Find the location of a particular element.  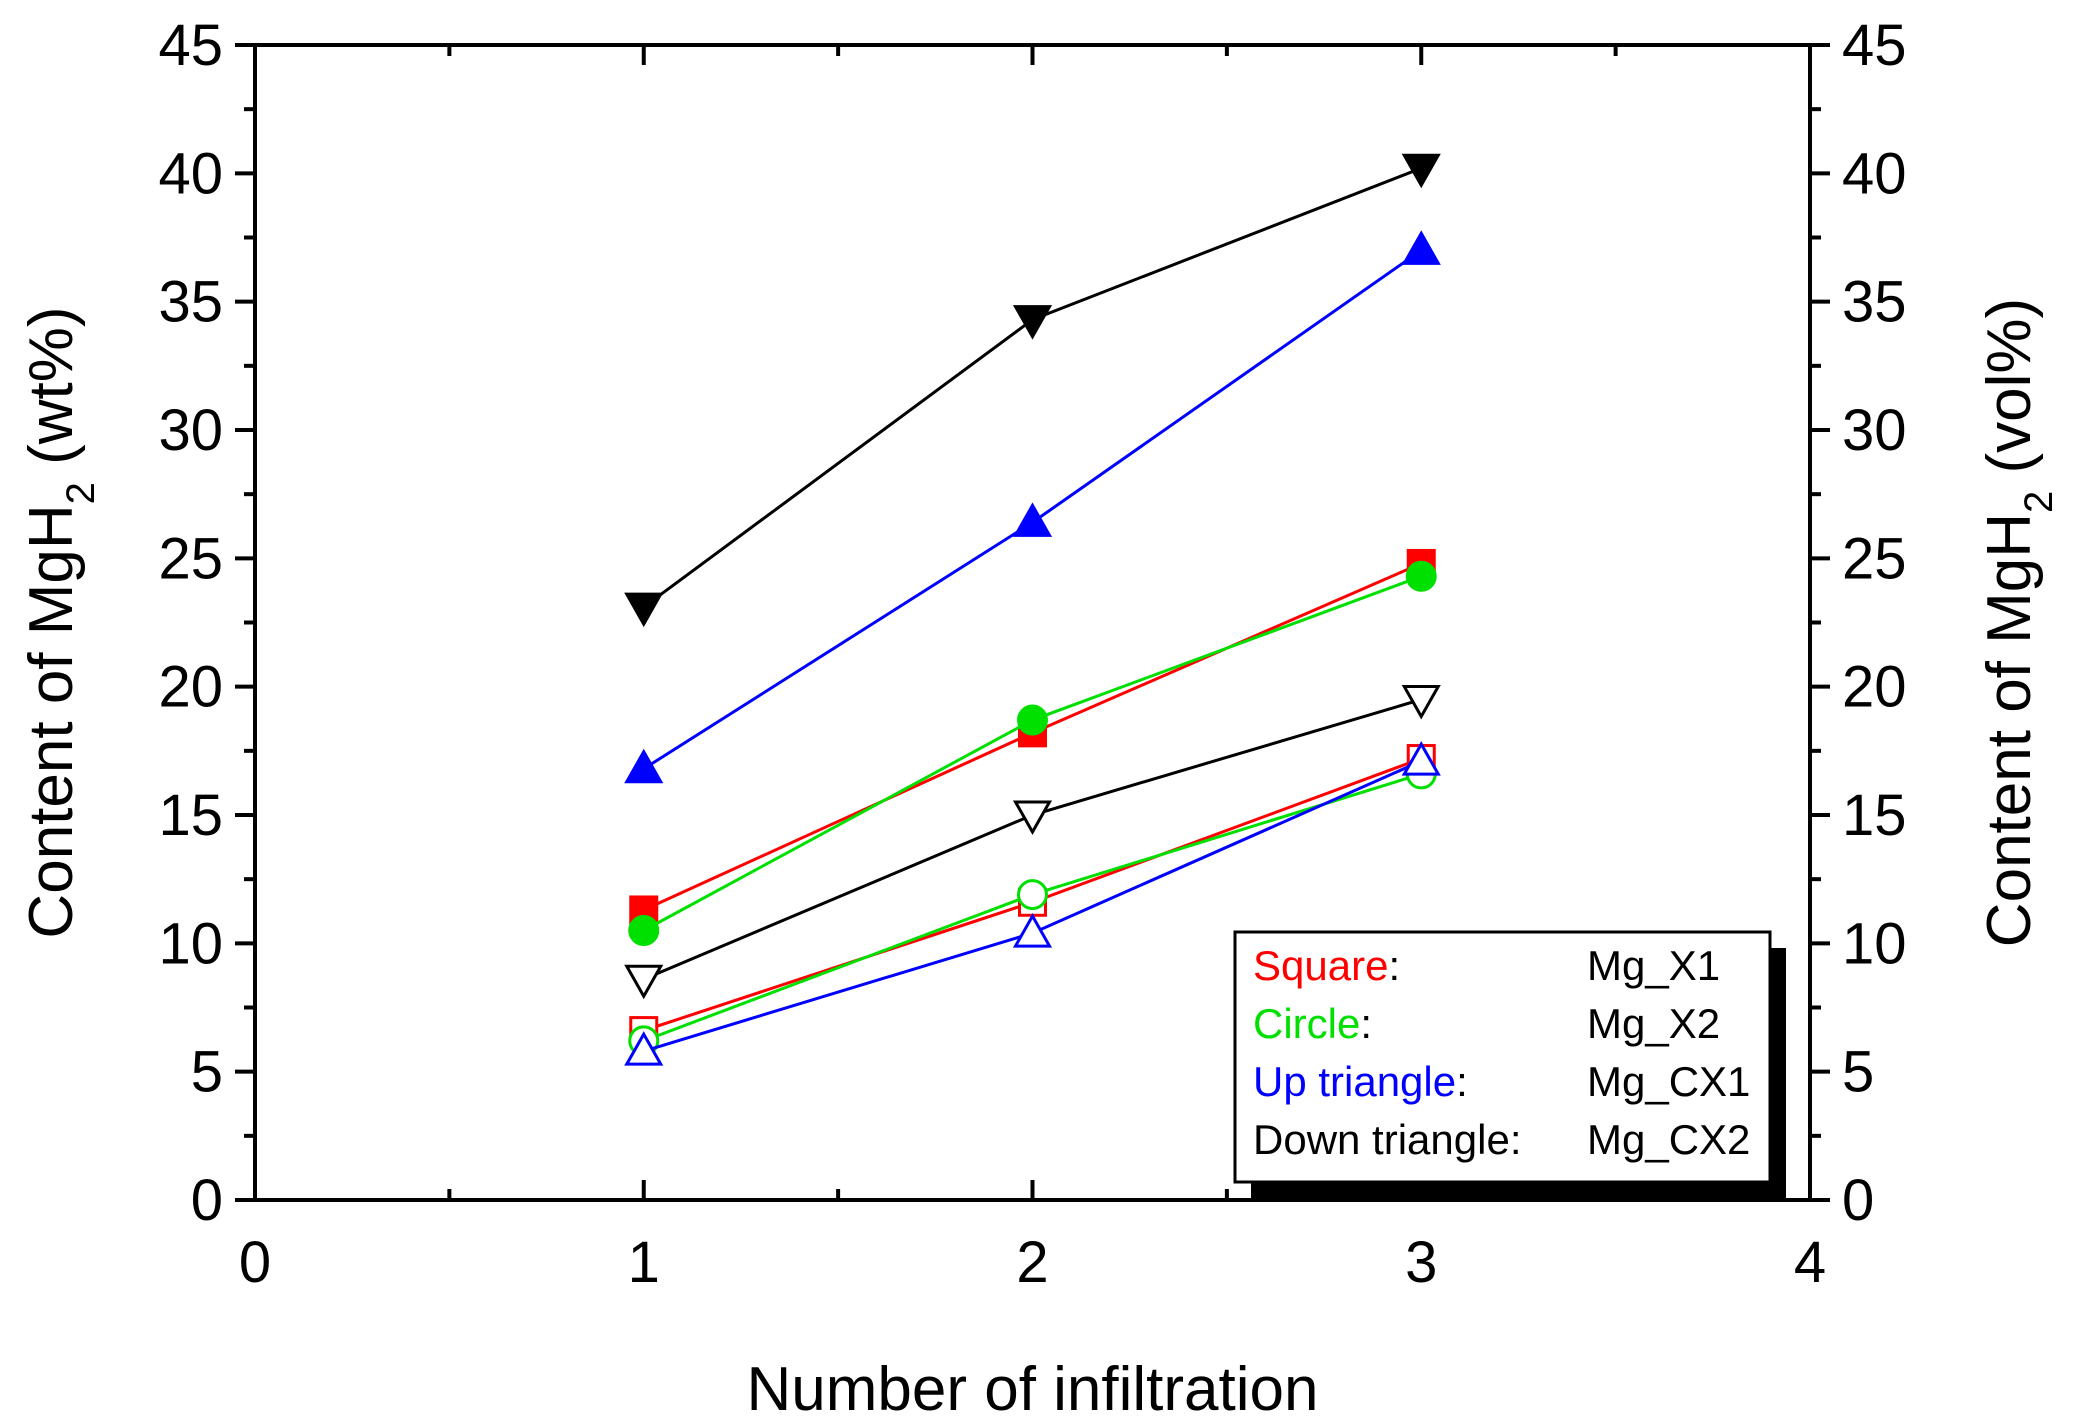

series-Mg_X2-filled is located at coordinates (1032, 753).